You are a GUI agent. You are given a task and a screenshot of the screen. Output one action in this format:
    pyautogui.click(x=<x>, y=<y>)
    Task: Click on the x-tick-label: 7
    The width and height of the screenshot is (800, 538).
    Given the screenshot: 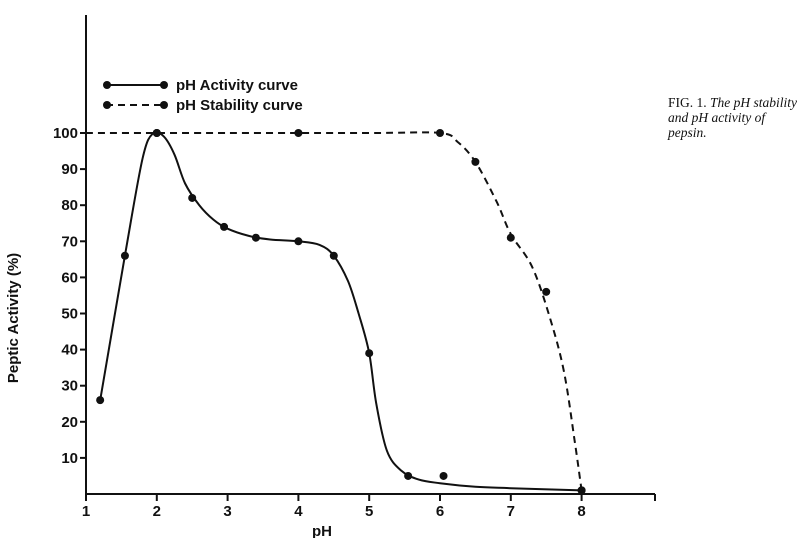 What is the action you would take?
    pyautogui.click(x=511, y=511)
    